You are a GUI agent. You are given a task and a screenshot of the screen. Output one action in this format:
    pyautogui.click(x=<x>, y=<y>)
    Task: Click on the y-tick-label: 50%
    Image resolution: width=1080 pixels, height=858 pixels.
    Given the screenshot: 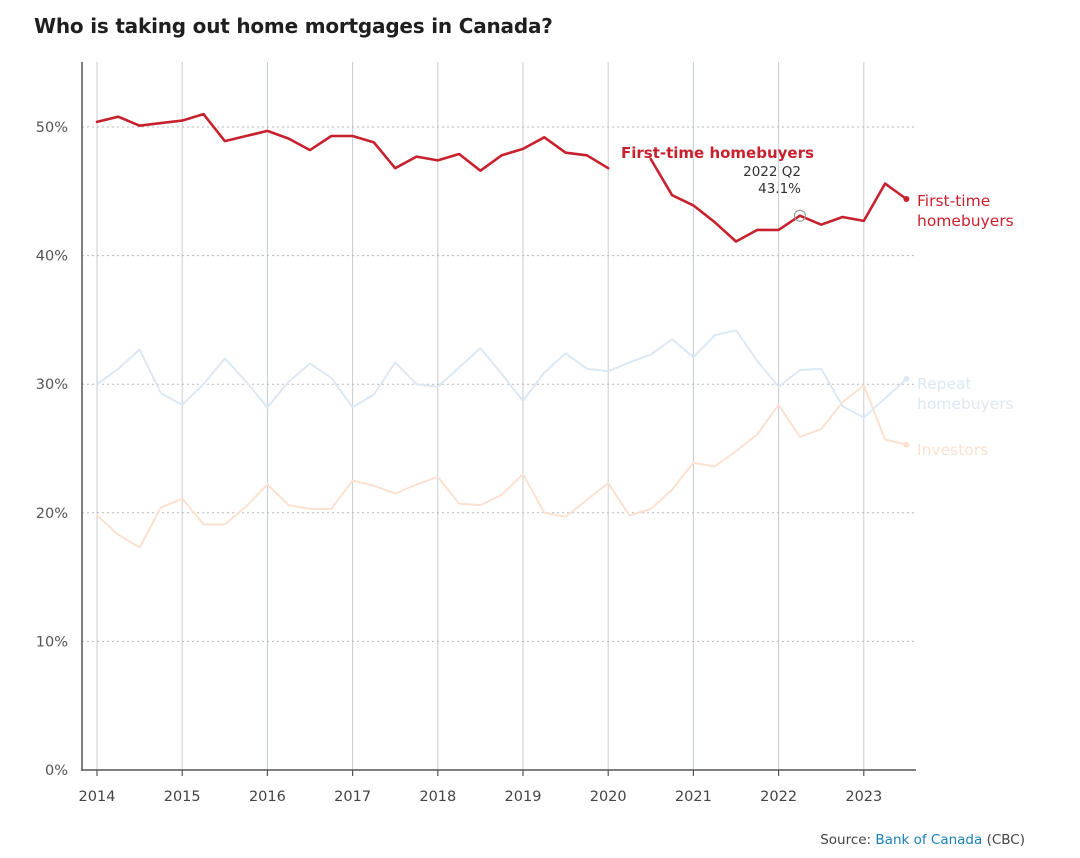 What is the action you would take?
    pyautogui.click(x=52, y=128)
    